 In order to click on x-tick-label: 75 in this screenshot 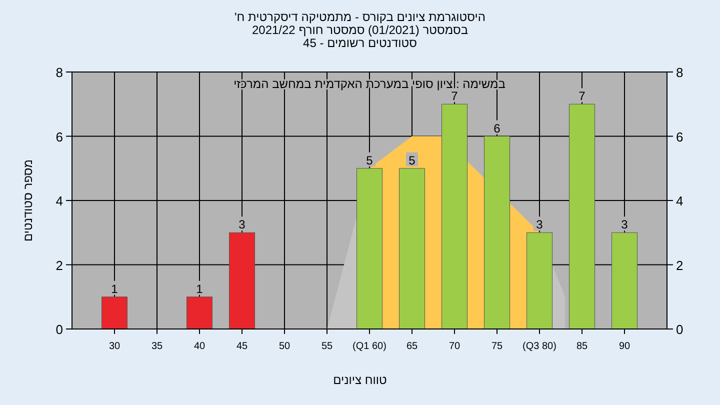, I will do `click(497, 346)`.